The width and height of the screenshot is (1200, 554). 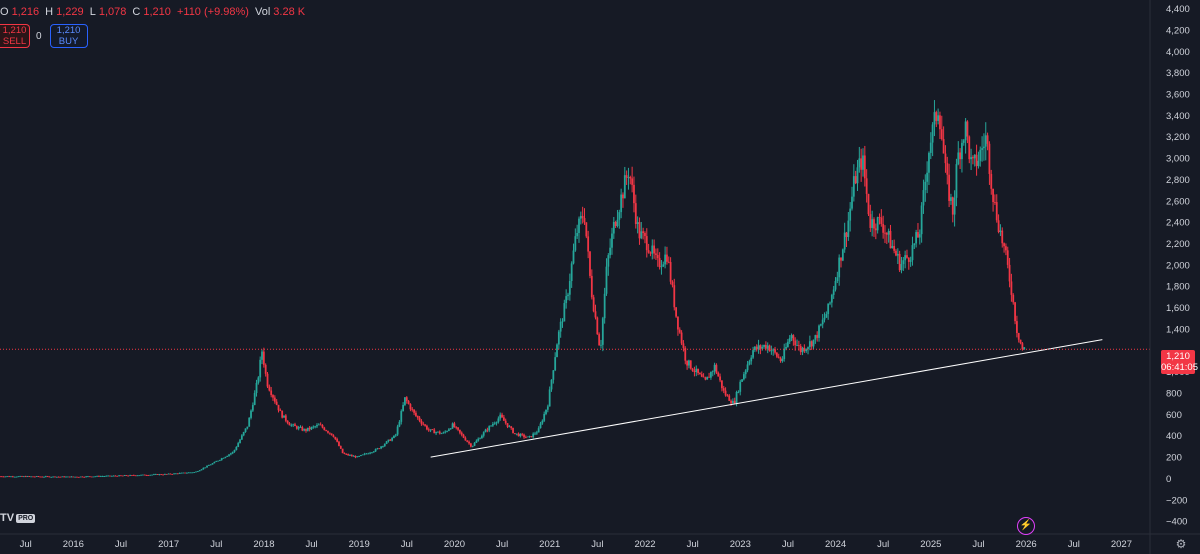 I want to click on sell-button: 1,210 SELL, so click(x=15, y=36).